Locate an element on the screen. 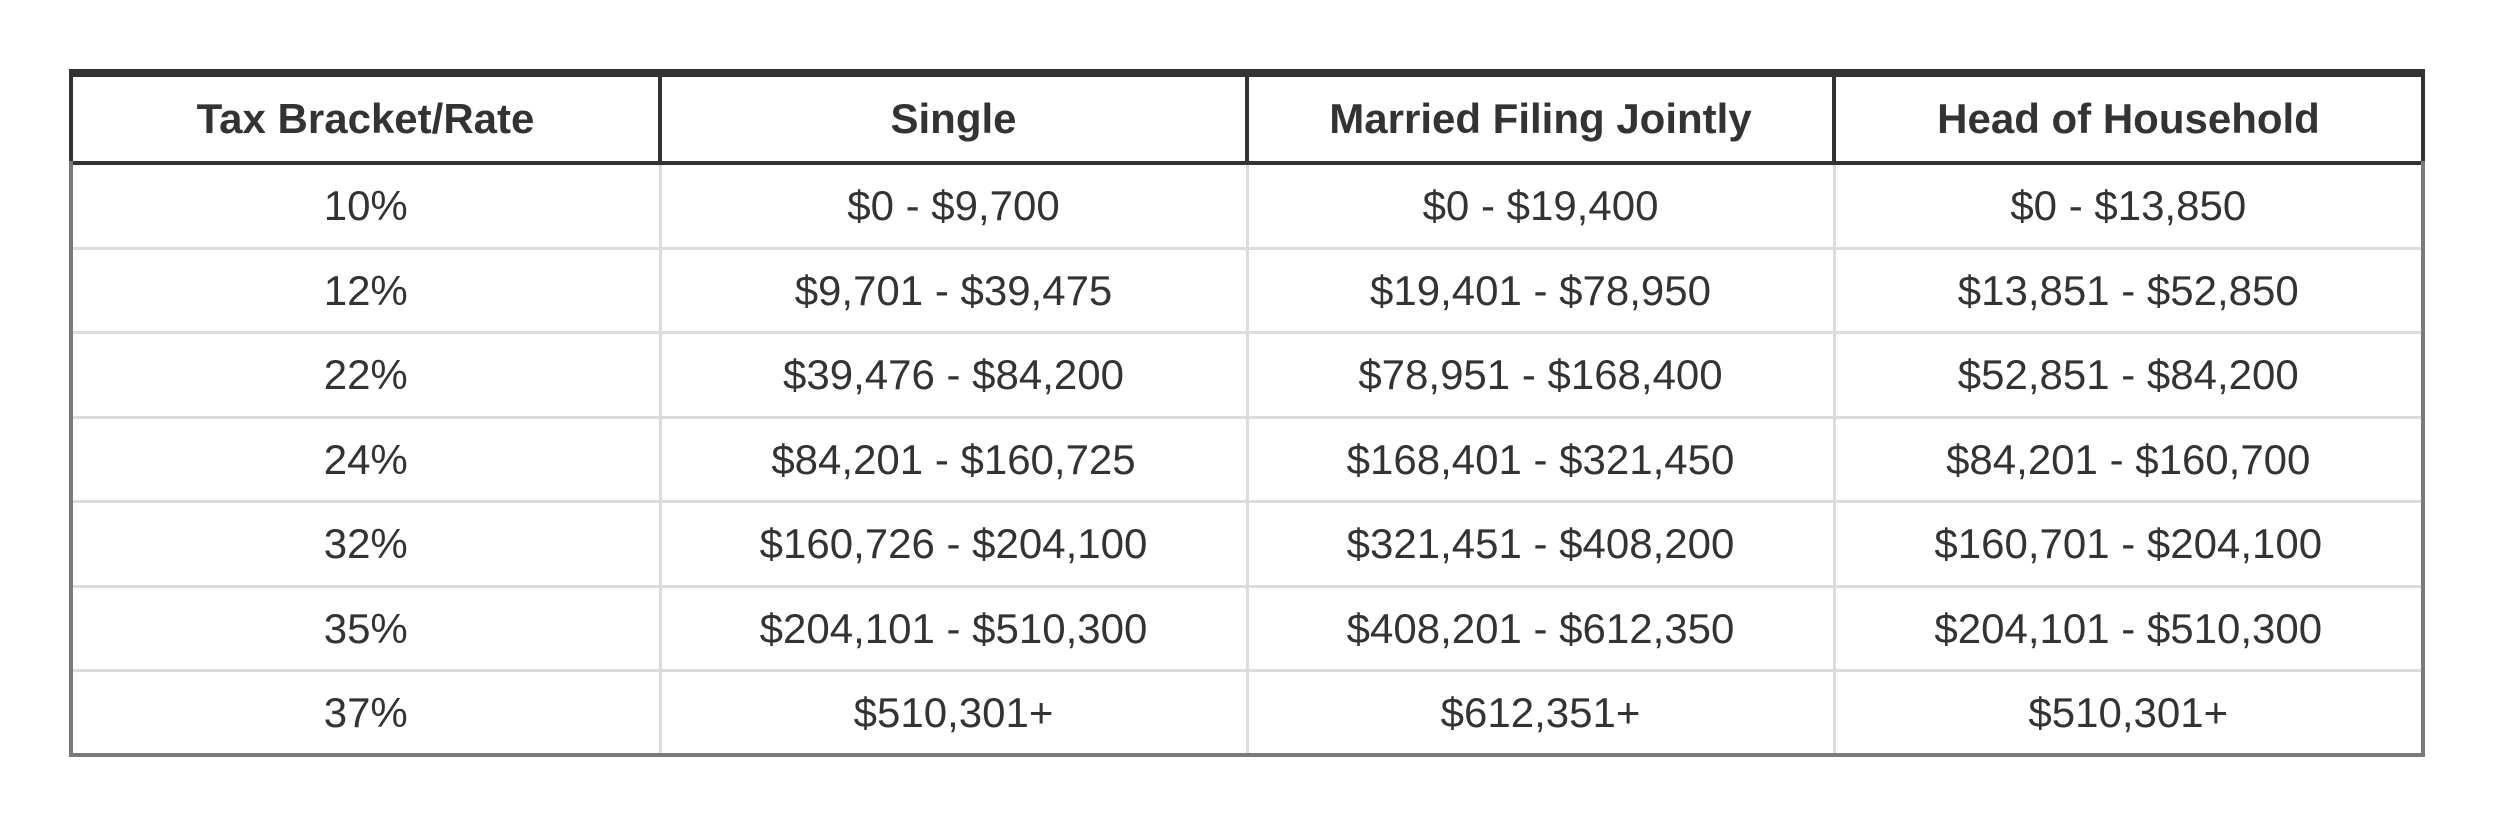 The height and width of the screenshot is (833, 2500). head-of-household-cell: $160,701 - $204,100 is located at coordinates (2127, 544).